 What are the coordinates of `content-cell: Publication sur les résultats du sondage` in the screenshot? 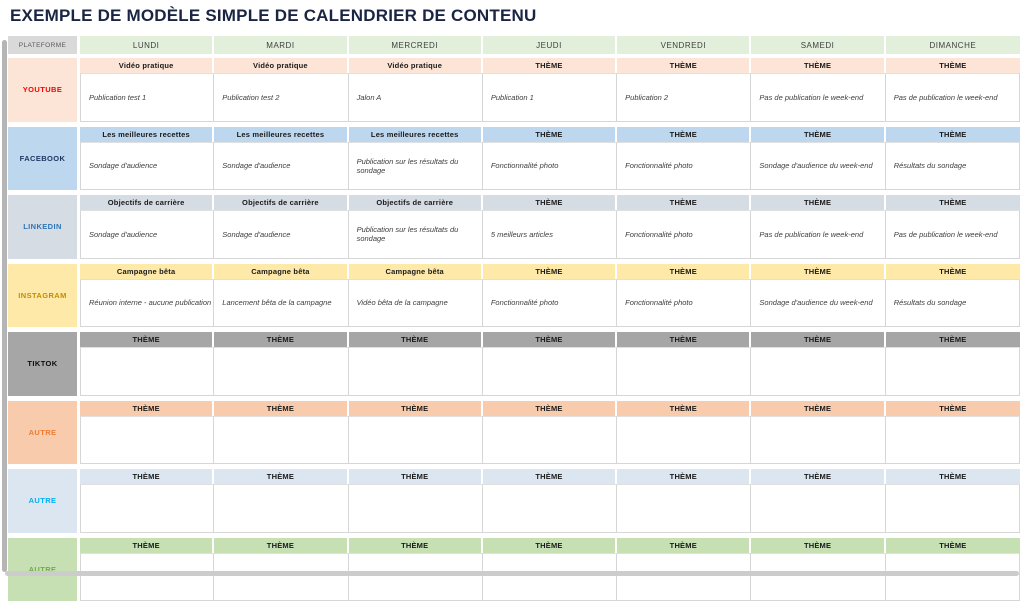 It's located at (415, 165).